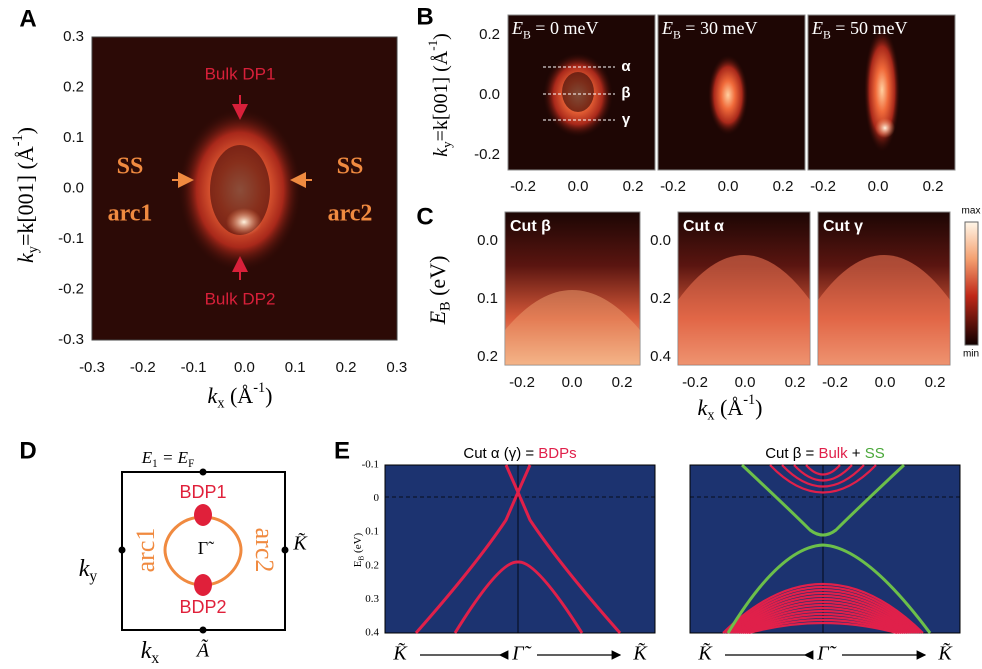 This screenshot has height=669, width=982. I want to click on cut-label: α, so click(626, 66).